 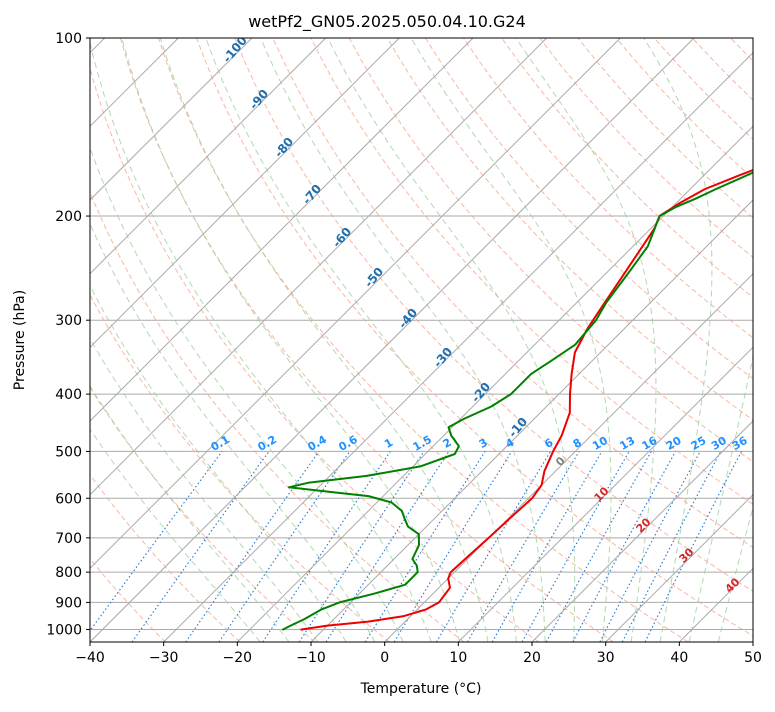 What do you see at coordinates (238, 658) in the screenshot?
I see `x-tick-label-2: −20` at bounding box center [238, 658].